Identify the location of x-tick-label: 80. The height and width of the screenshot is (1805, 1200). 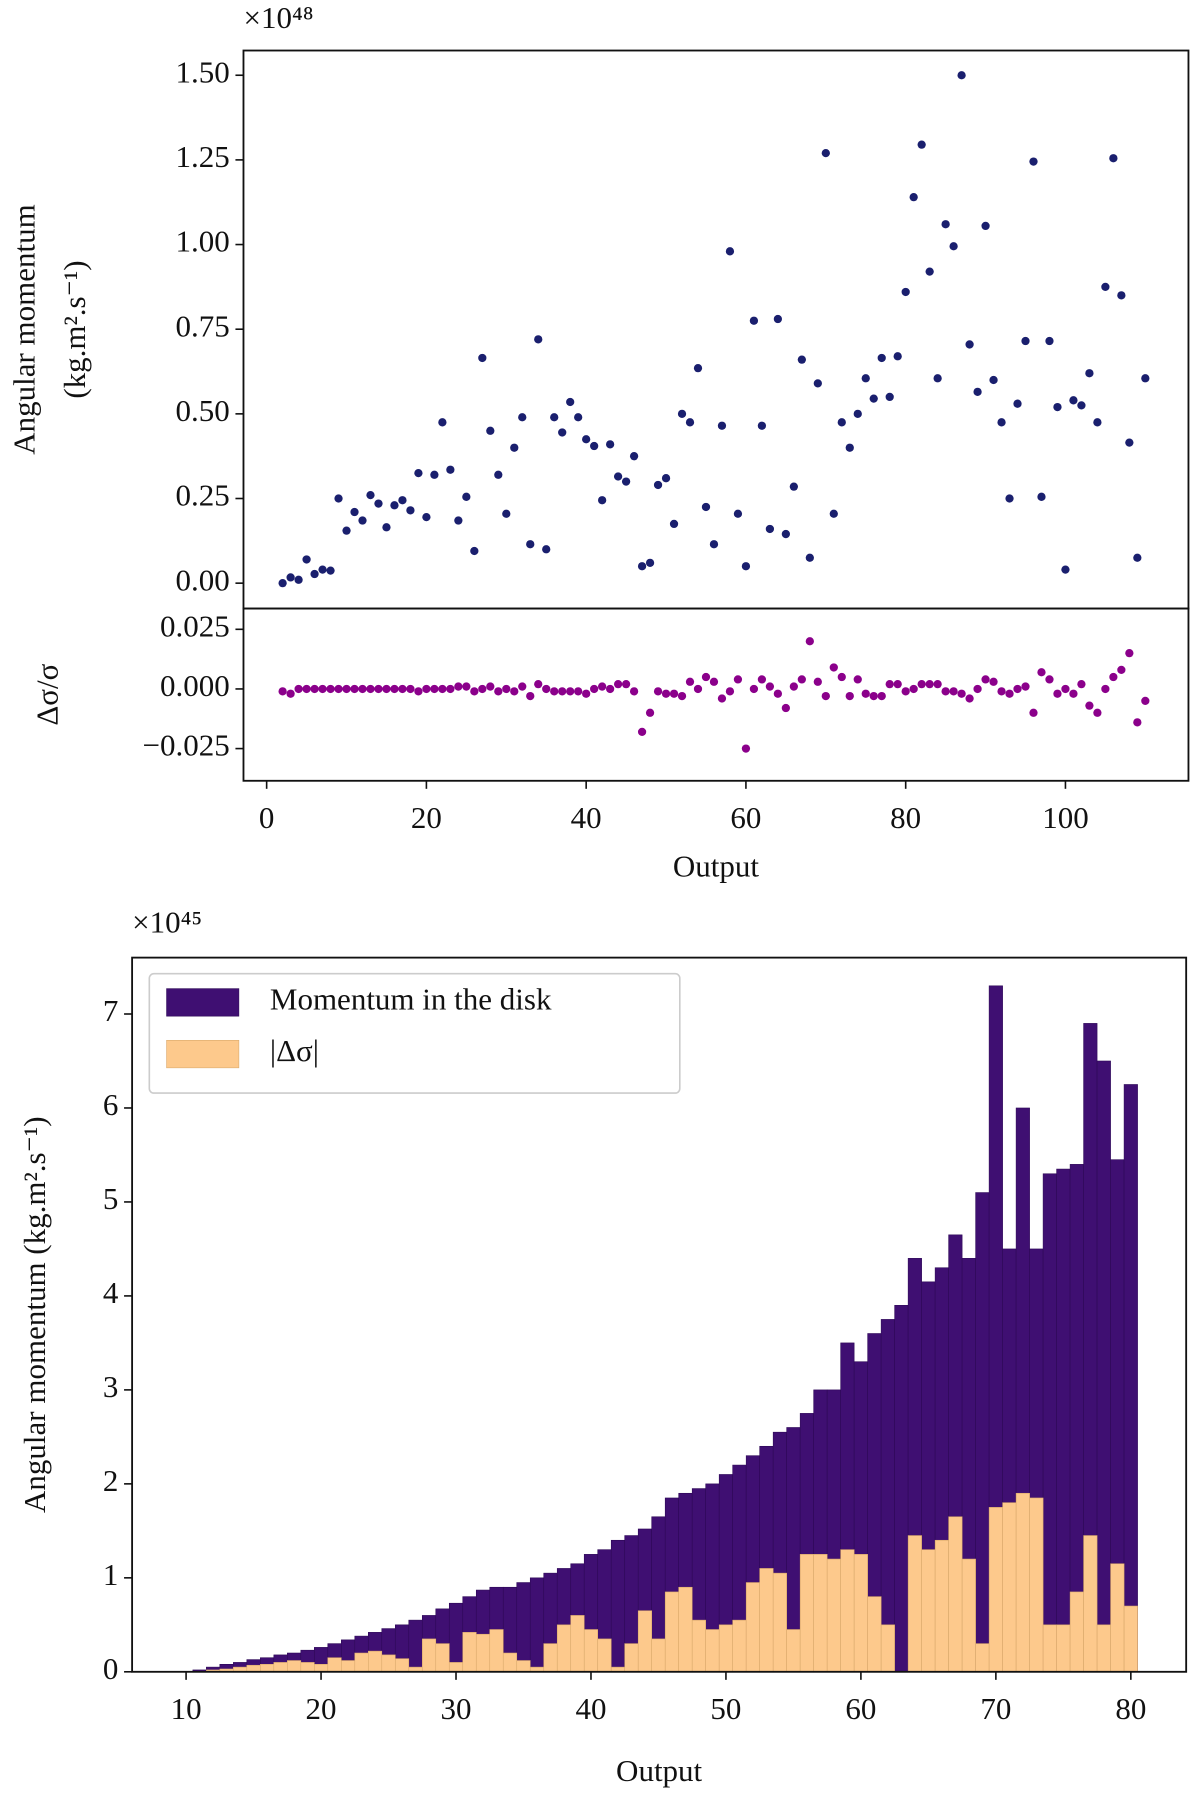
(1130, 1708).